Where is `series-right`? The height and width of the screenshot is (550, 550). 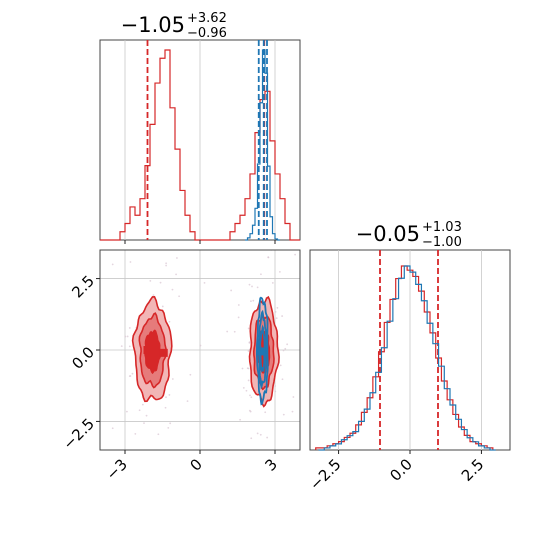
series-right is located at coordinates (405, 350).